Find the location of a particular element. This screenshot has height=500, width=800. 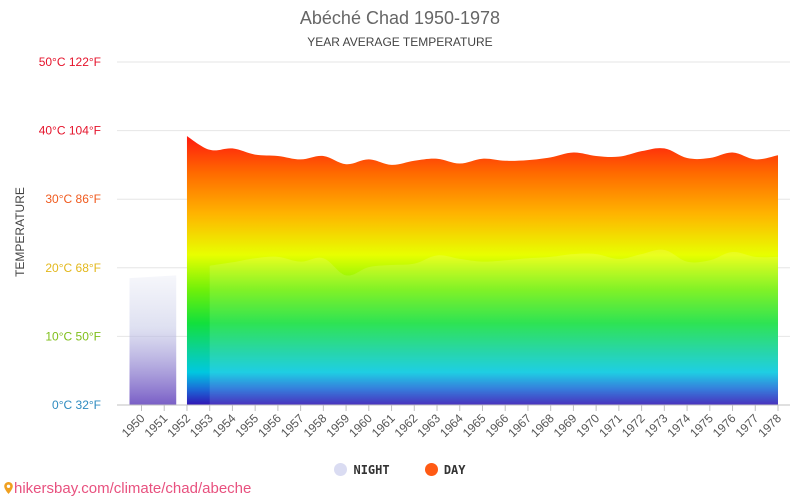

x-tick-label: 1968 is located at coordinates (542, 425).